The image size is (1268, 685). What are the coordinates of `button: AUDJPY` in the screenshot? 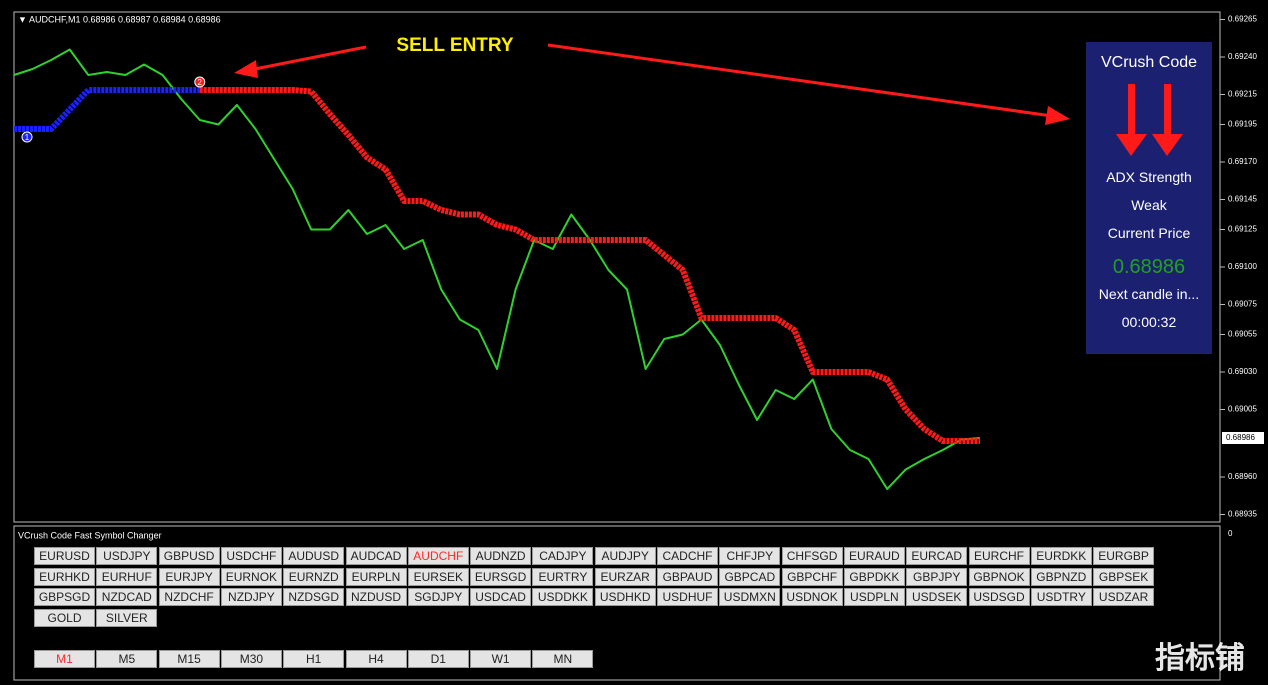 It's located at (625, 556).